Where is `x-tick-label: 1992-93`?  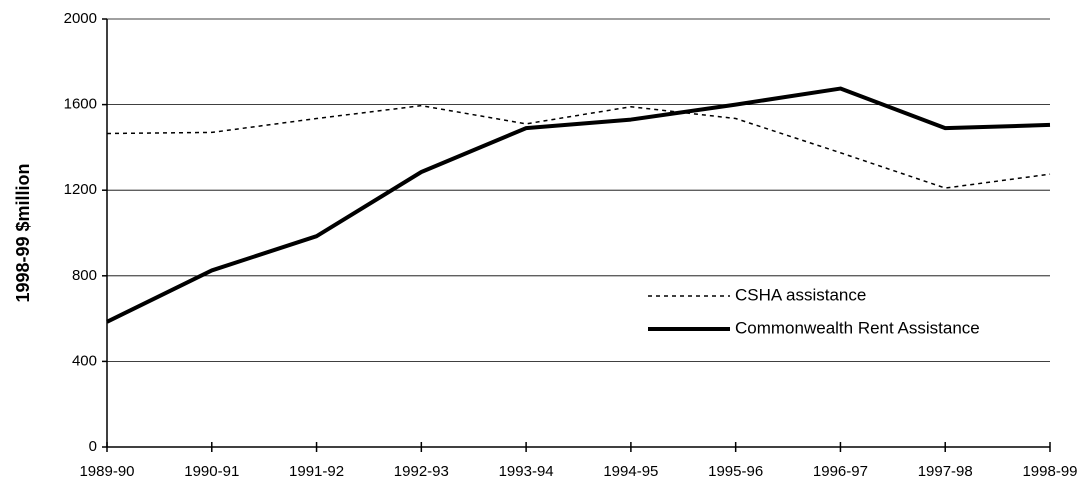 x-tick-label: 1992-93 is located at coordinates (421, 471).